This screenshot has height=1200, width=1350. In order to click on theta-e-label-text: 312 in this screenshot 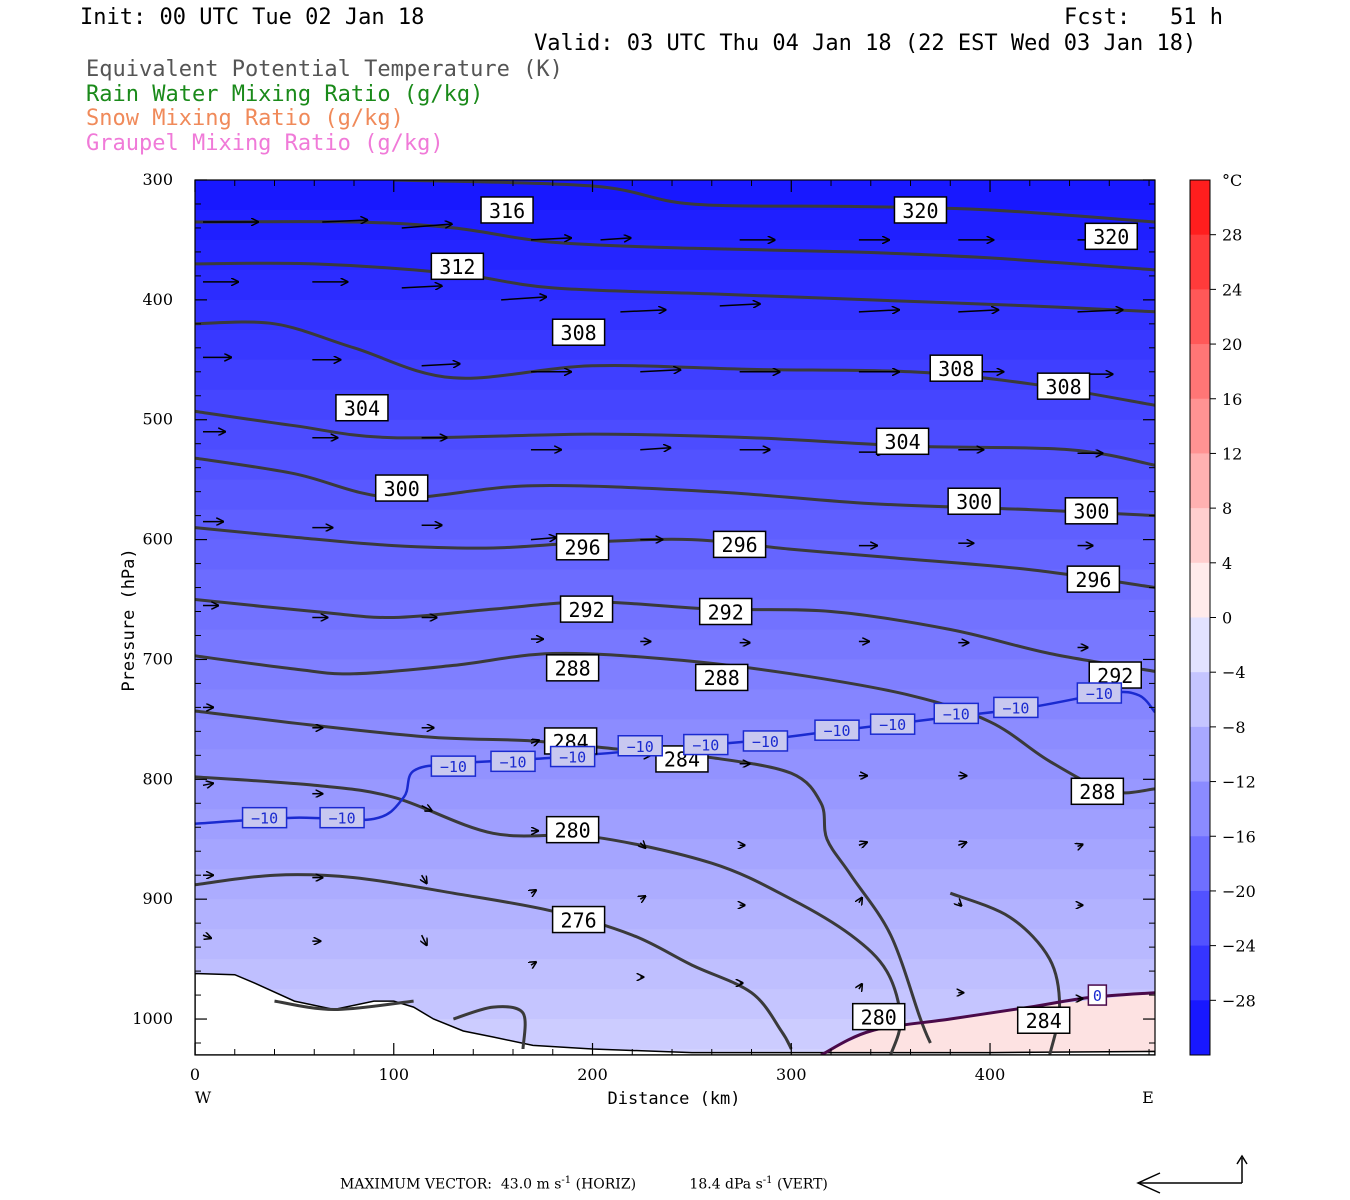, I will do `click(457, 267)`.